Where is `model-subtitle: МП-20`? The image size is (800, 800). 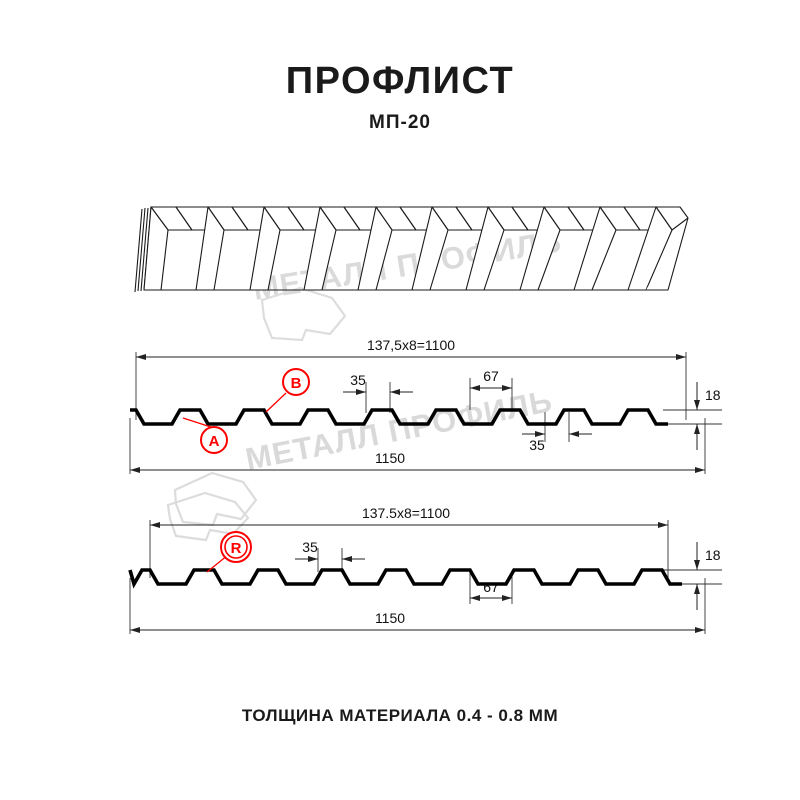
model-subtitle: МП-20 is located at coordinates (400, 122).